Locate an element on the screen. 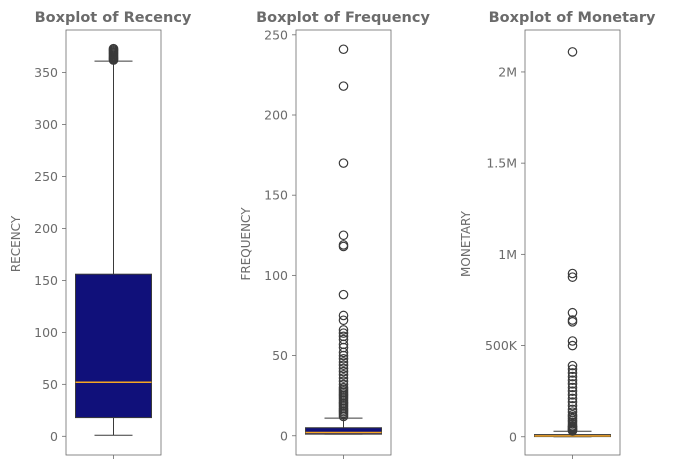  frequency-iqr-box is located at coordinates (343, 431).